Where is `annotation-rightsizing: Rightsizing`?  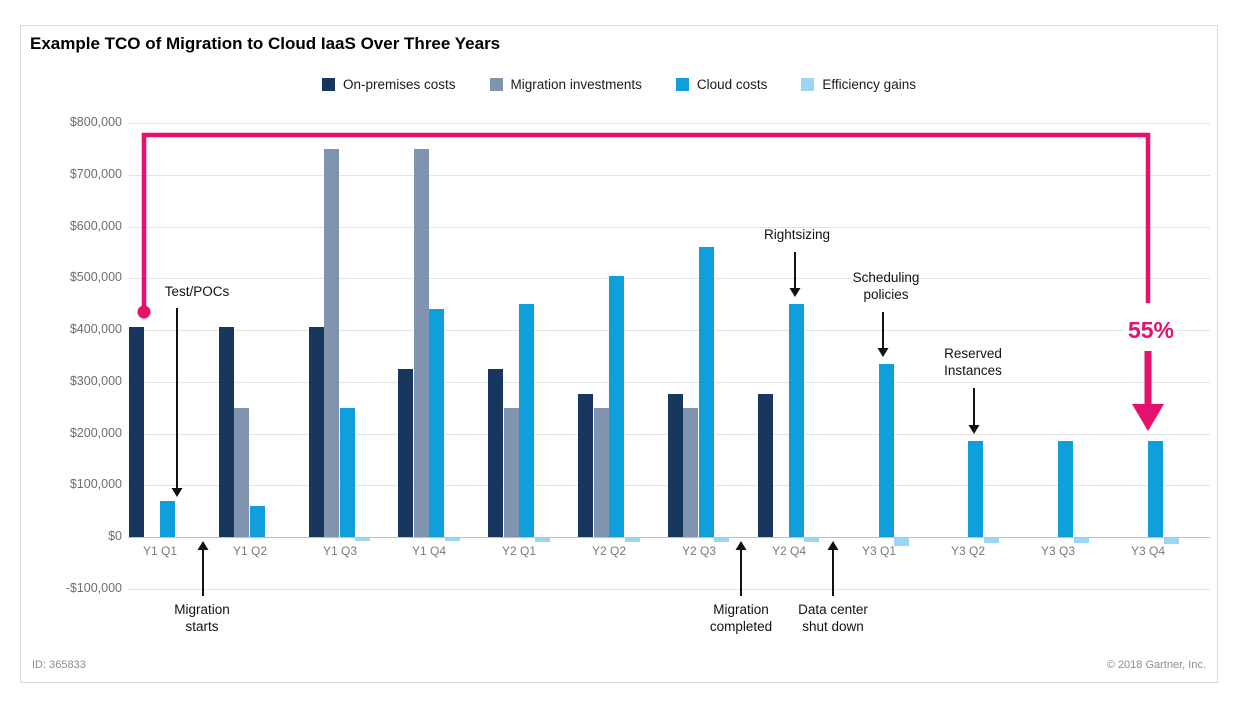 annotation-rightsizing: Rightsizing is located at coordinates (797, 234).